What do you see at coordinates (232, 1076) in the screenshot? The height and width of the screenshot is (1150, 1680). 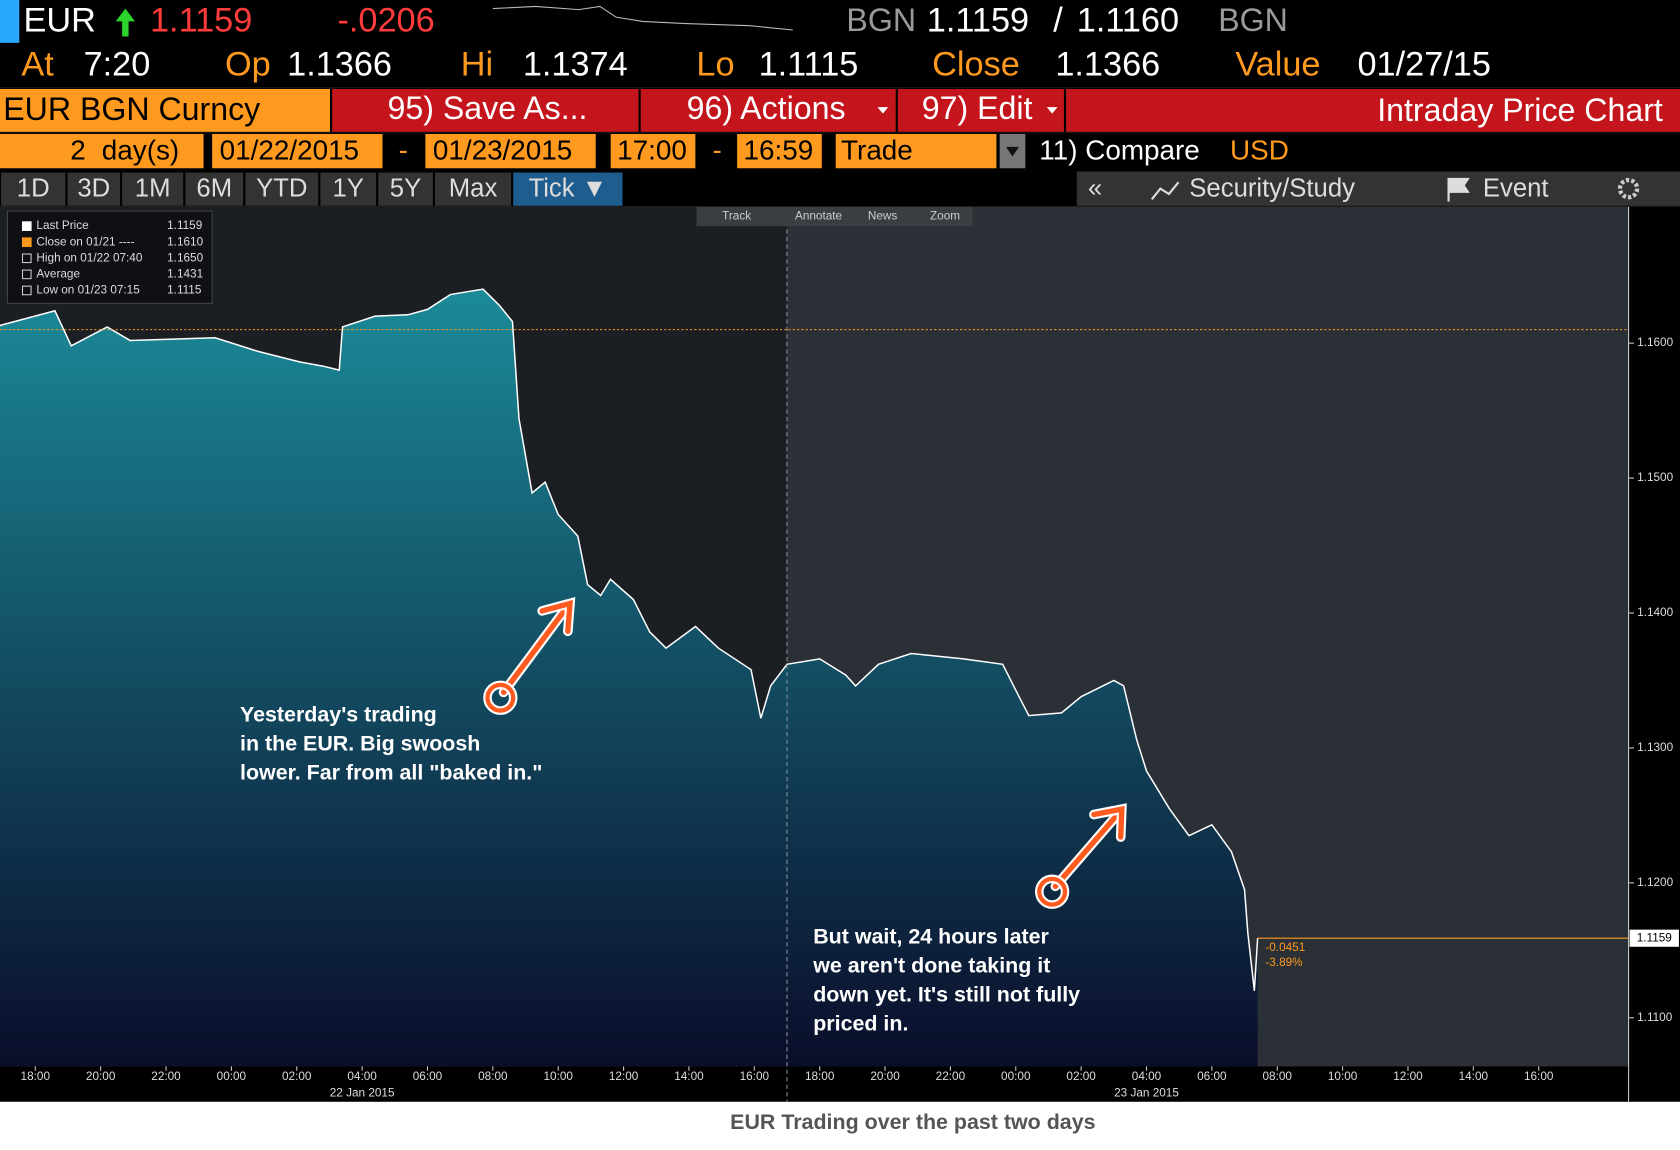 I see `x-tick-label: 00:00` at bounding box center [232, 1076].